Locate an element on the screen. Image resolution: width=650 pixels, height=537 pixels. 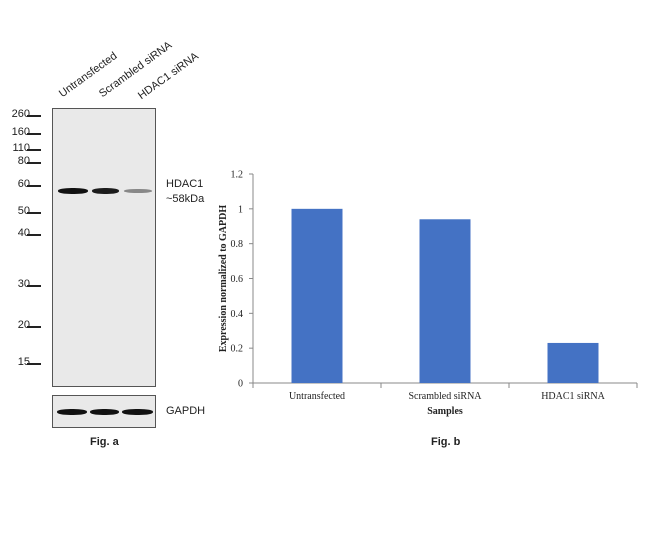
figure-label-b: Fig. b is located at coordinates (446, 442).